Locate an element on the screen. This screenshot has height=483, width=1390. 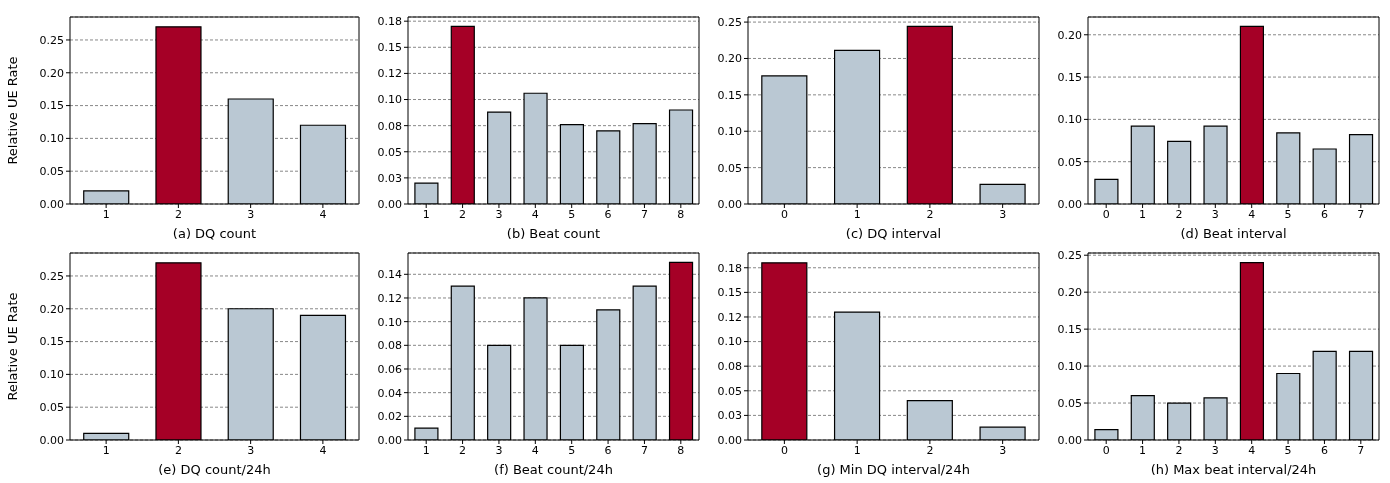
x-tick-label: 8 is located at coordinates (681, 450).